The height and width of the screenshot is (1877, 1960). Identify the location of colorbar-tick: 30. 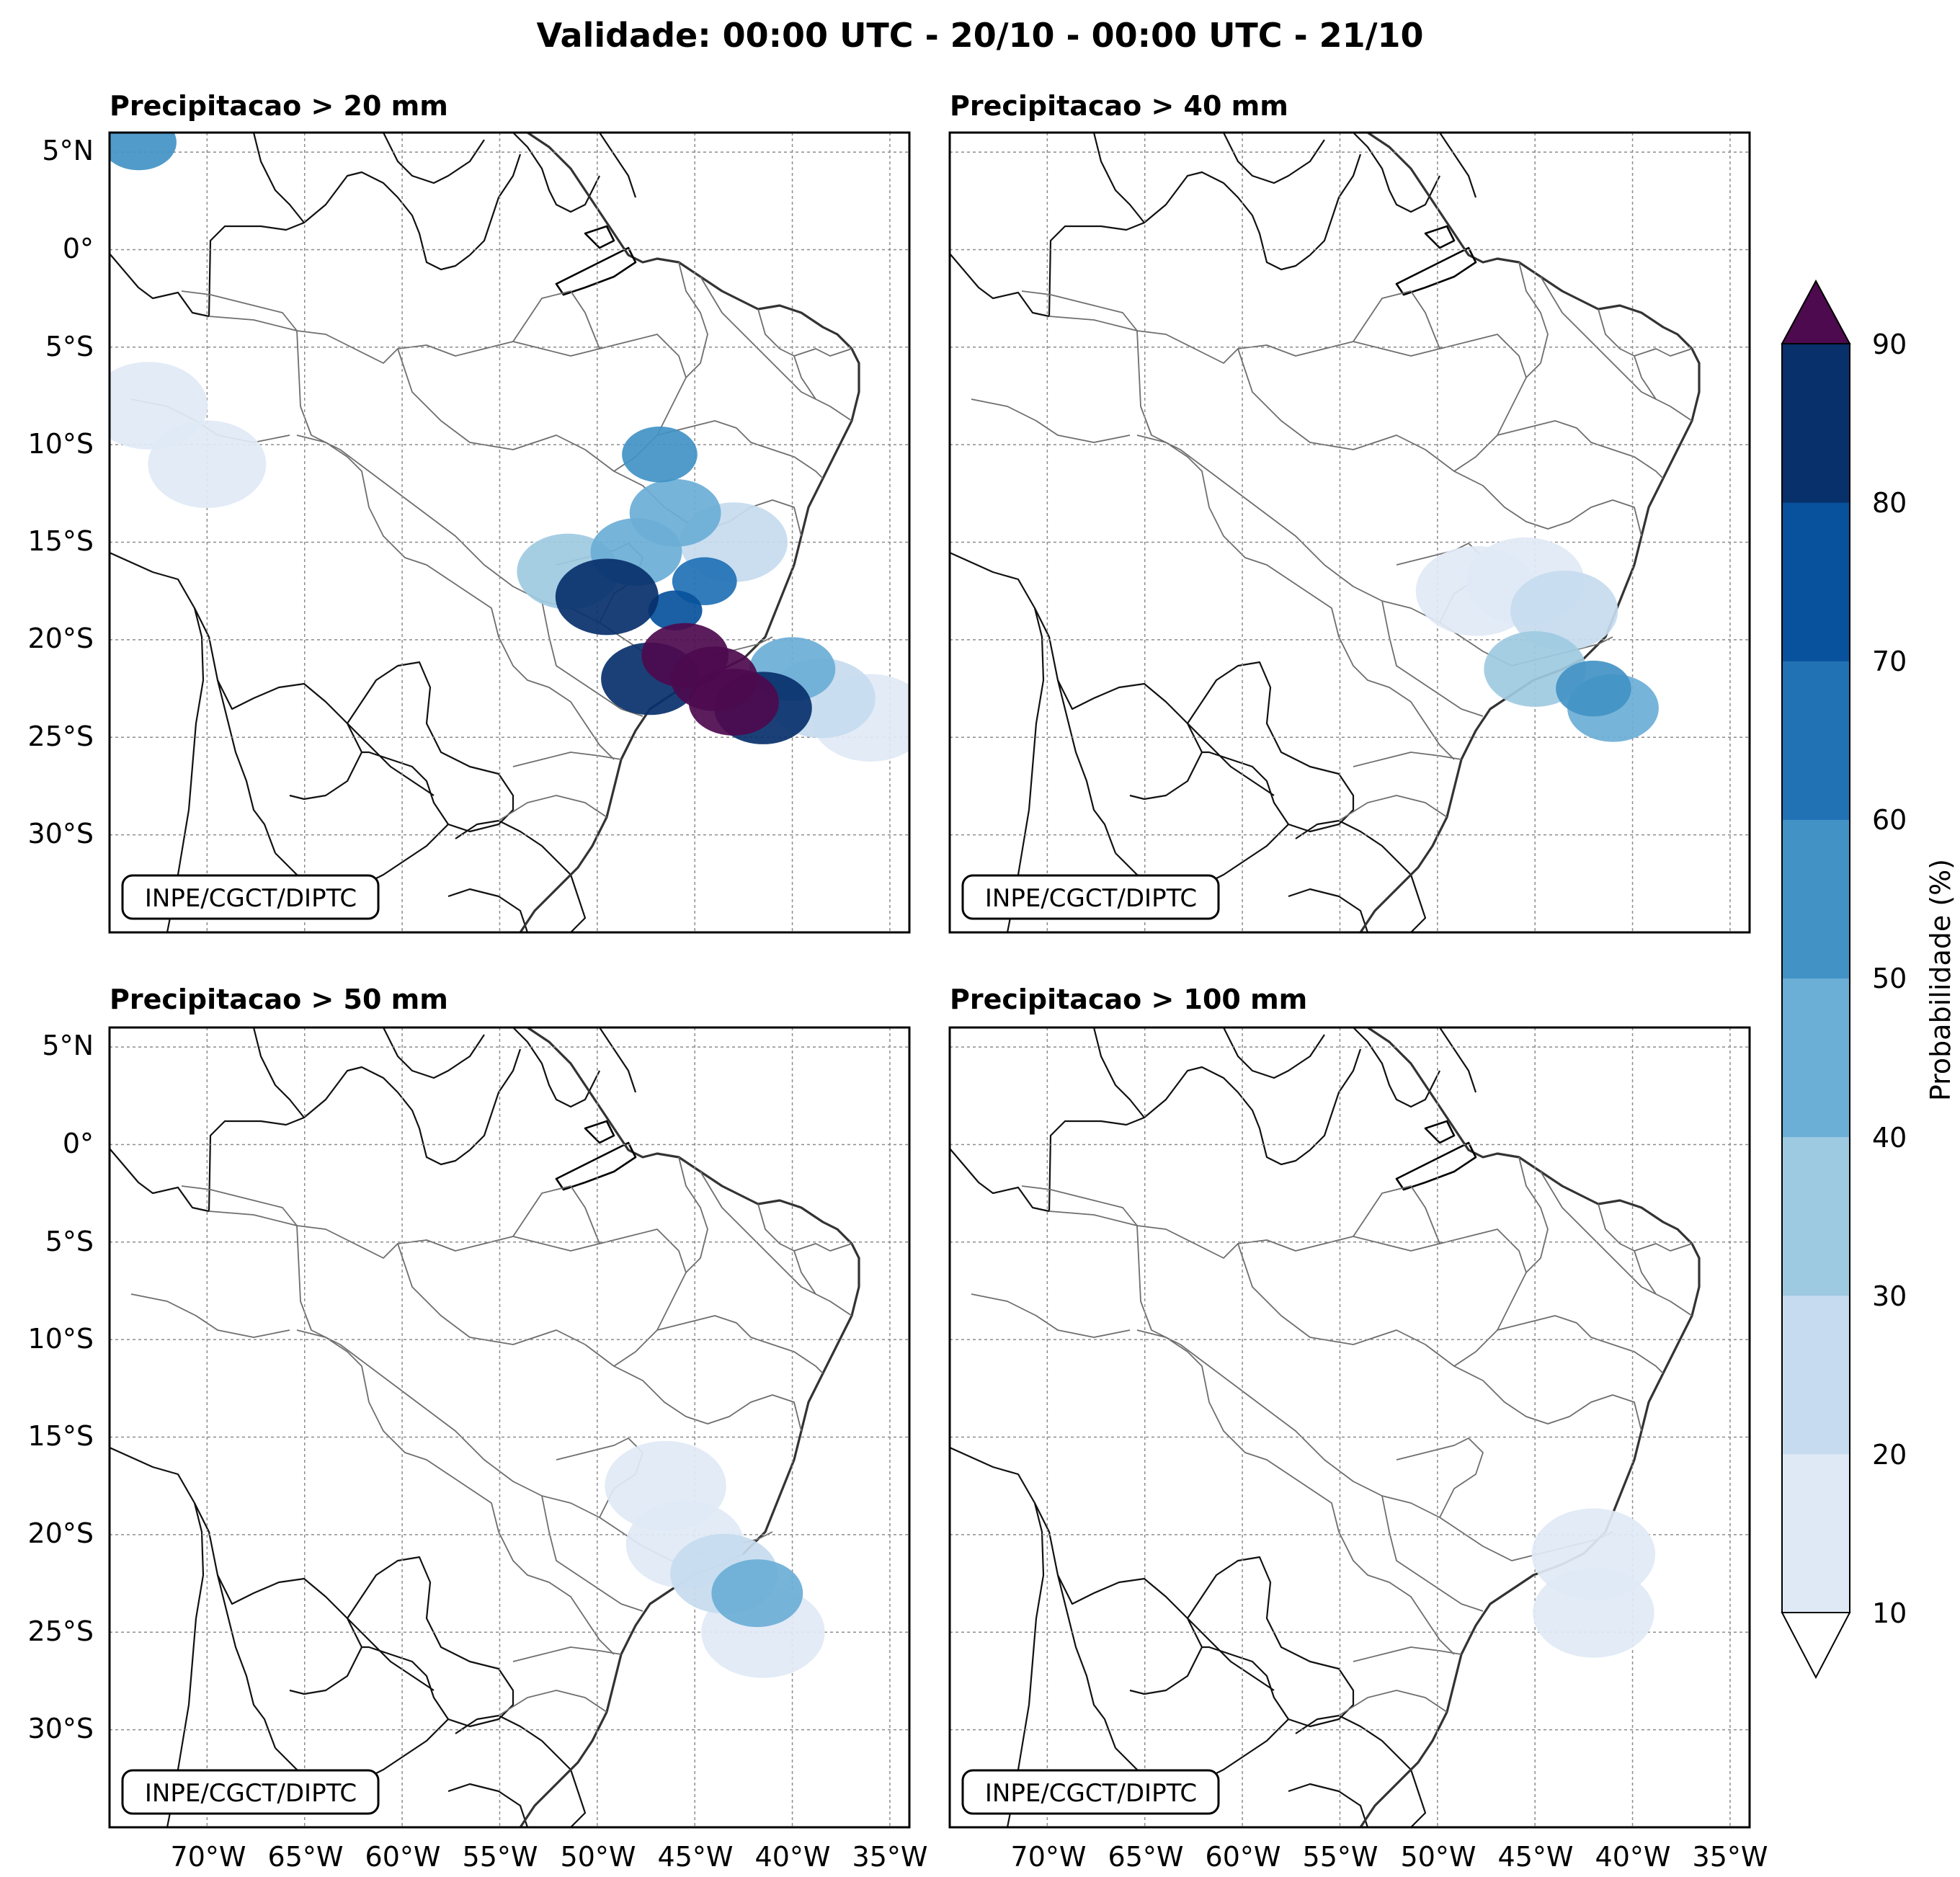
(1889, 1296).